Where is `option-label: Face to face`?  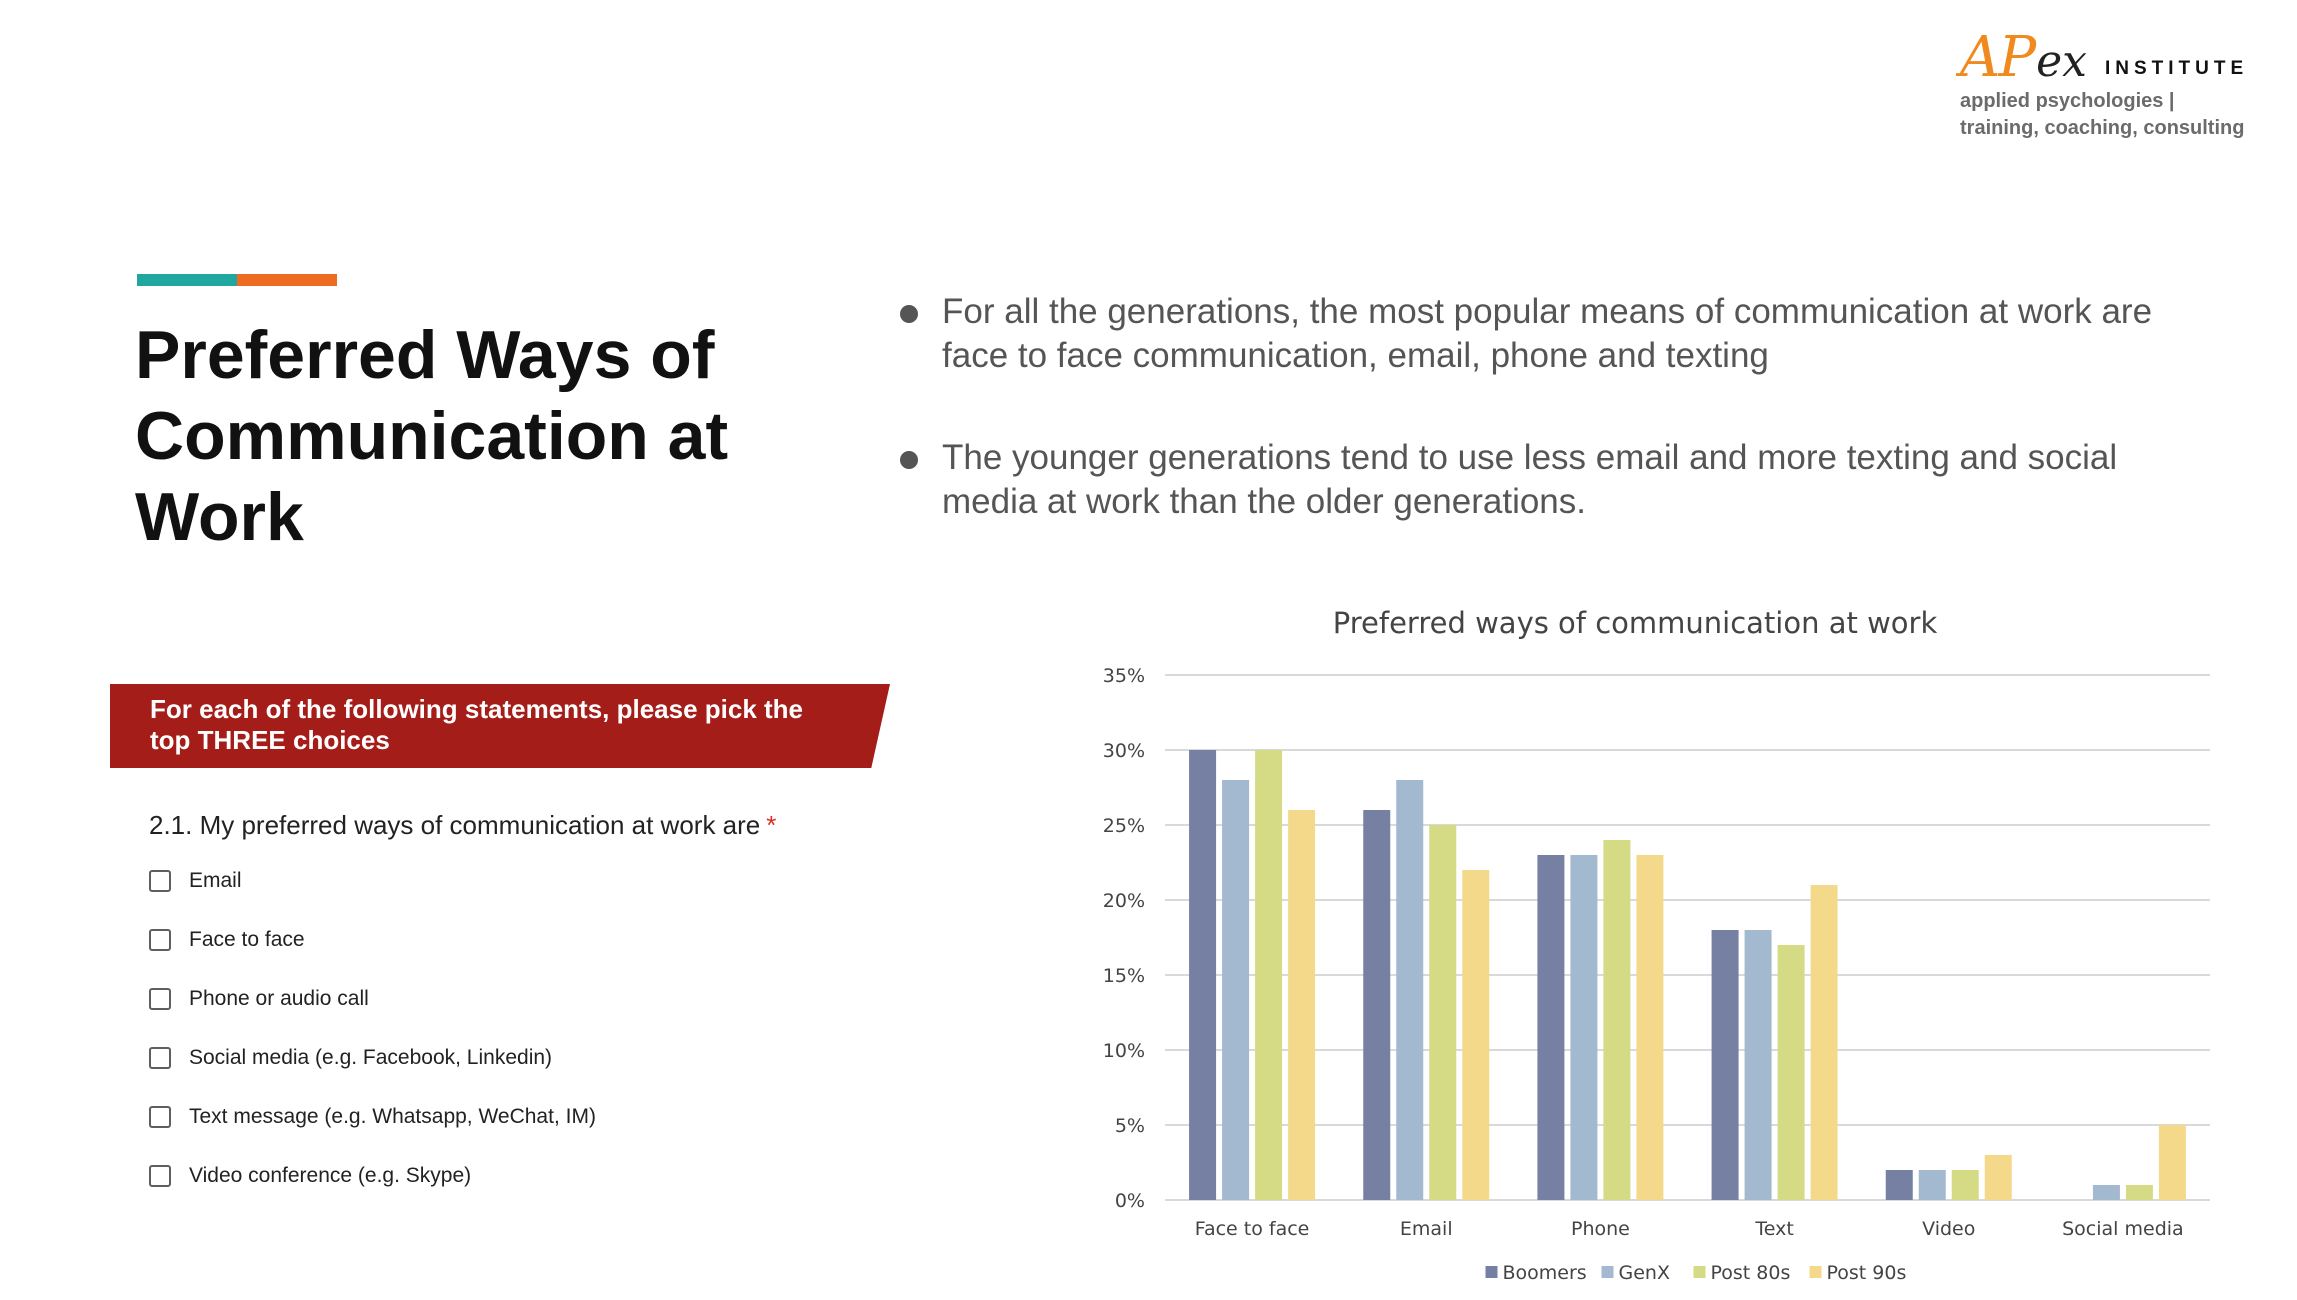 option-label: Face to face is located at coordinates (247, 939).